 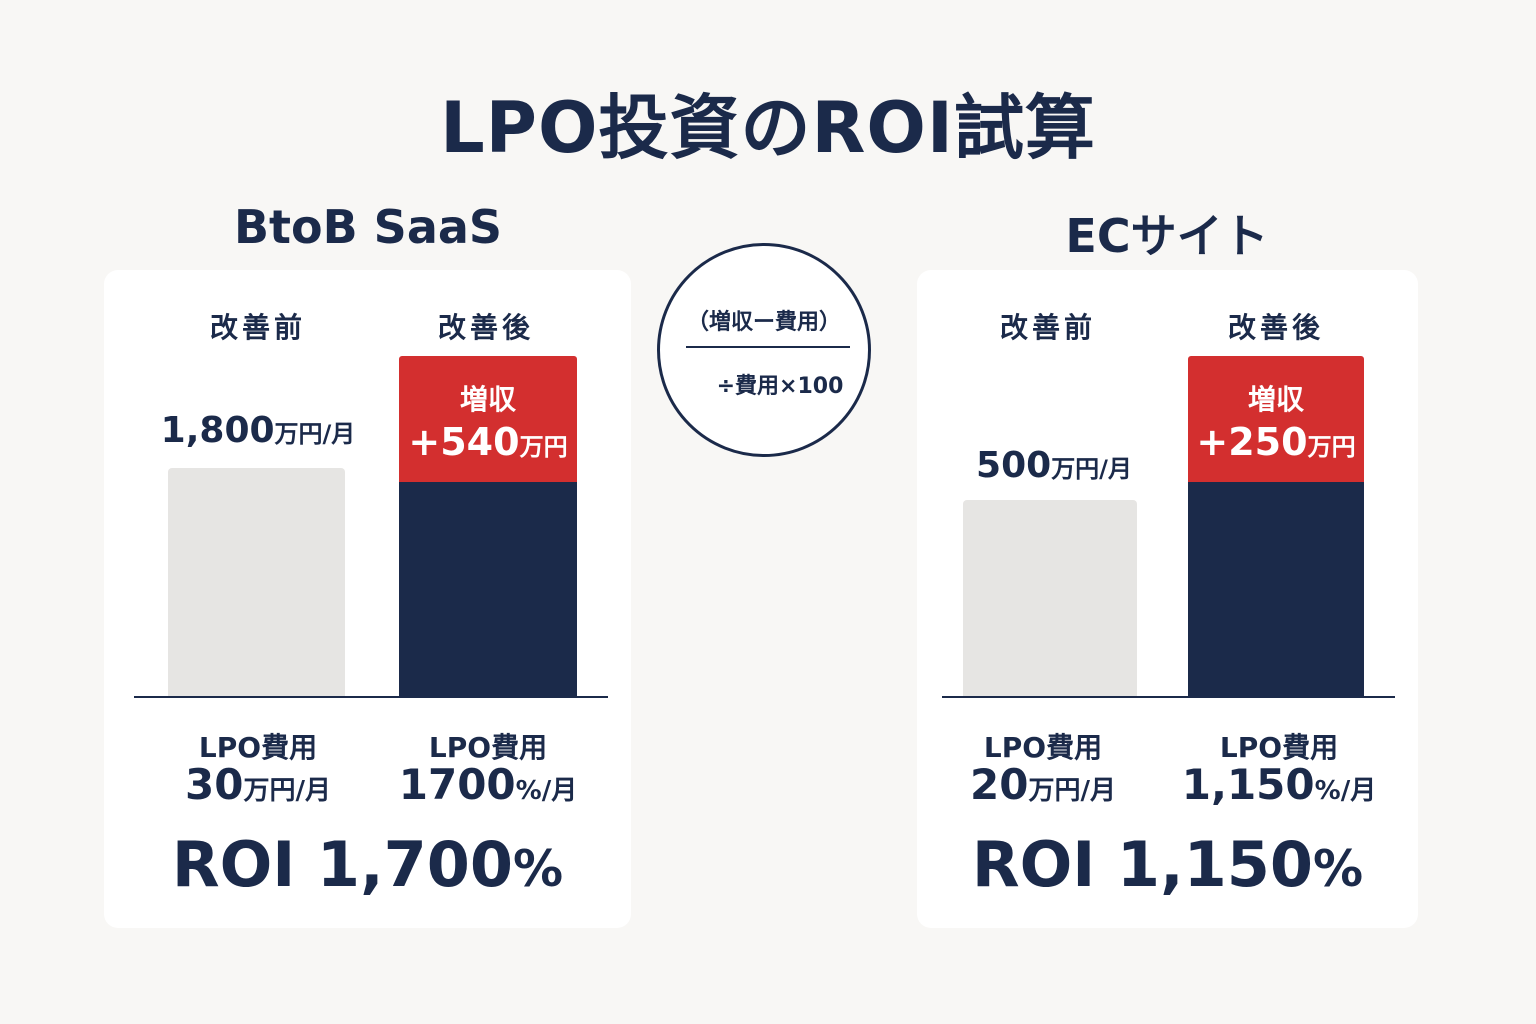 I want to click on before-value-label: 1,800万円/月, so click(x=258, y=430).